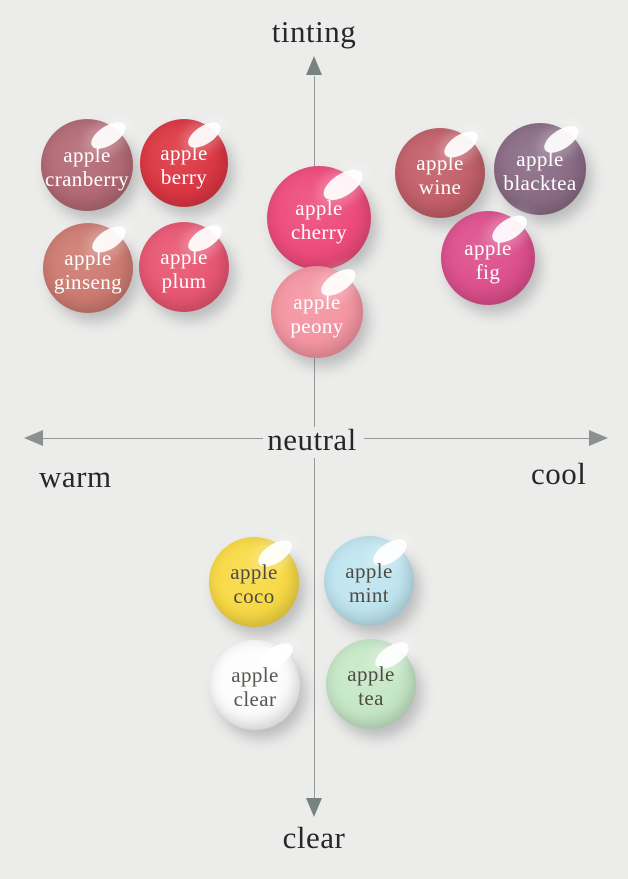 This screenshot has height=879, width=628. I want to click on product-apple-plum: apple plum, so click(184, 266).